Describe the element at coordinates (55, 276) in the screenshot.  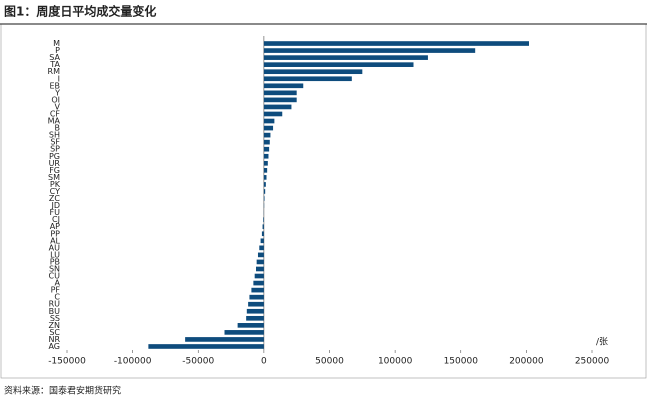
I see `y-tick-label: CU` at that location.